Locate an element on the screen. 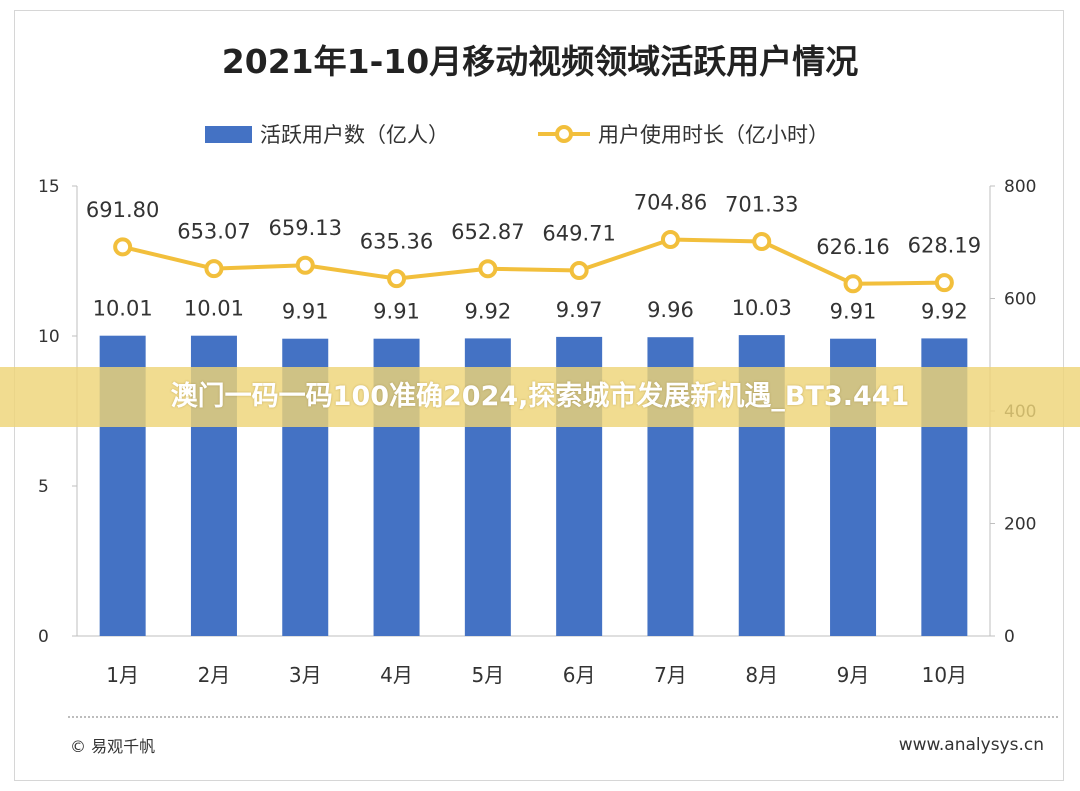  source-credit: © 易观千帆 is located at coordinates (113, 746).